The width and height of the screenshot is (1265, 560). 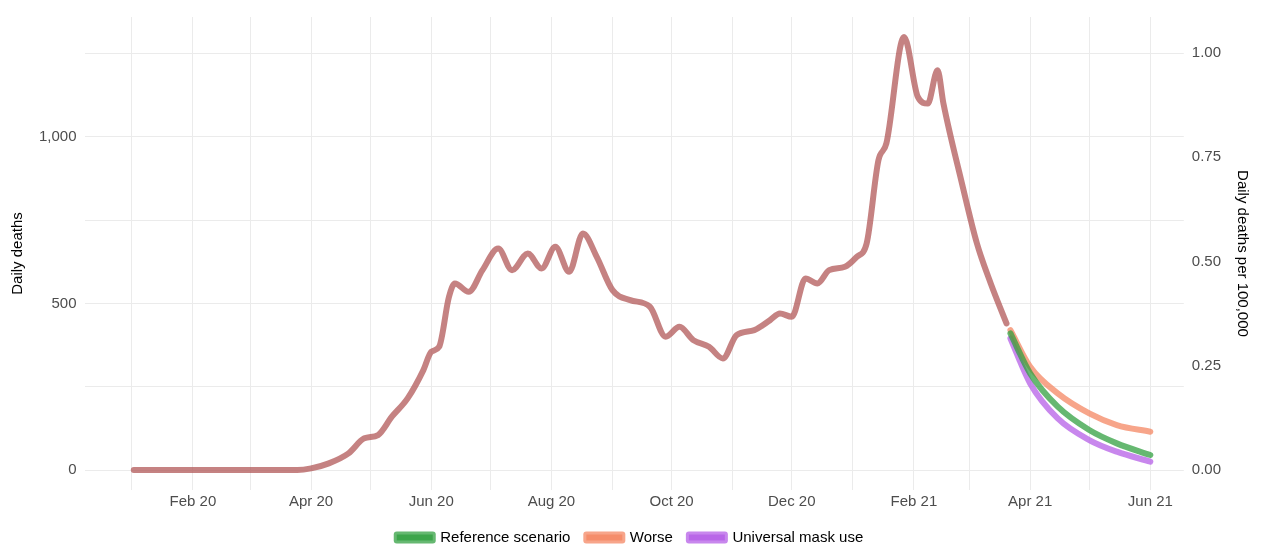 I want to click on x-tick-label: Jun 20, so click(x=431, y=501).